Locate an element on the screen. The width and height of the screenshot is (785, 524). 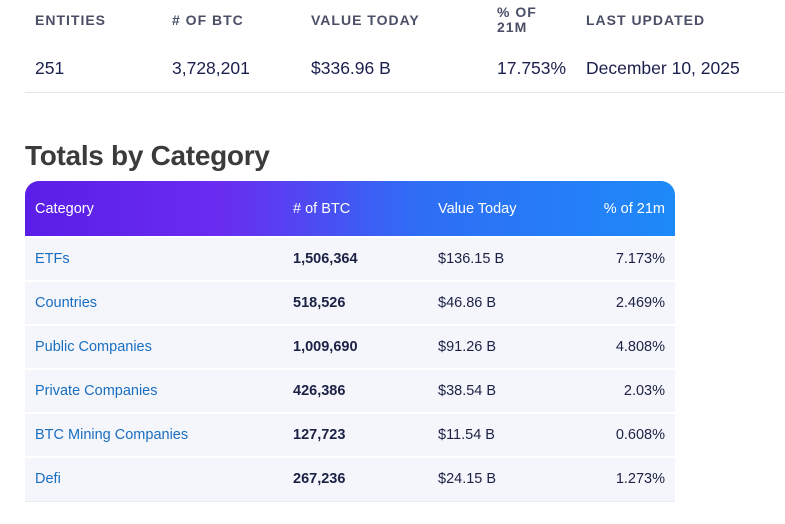
value-cell: $46.86 B is located at coordinates (498, 303).